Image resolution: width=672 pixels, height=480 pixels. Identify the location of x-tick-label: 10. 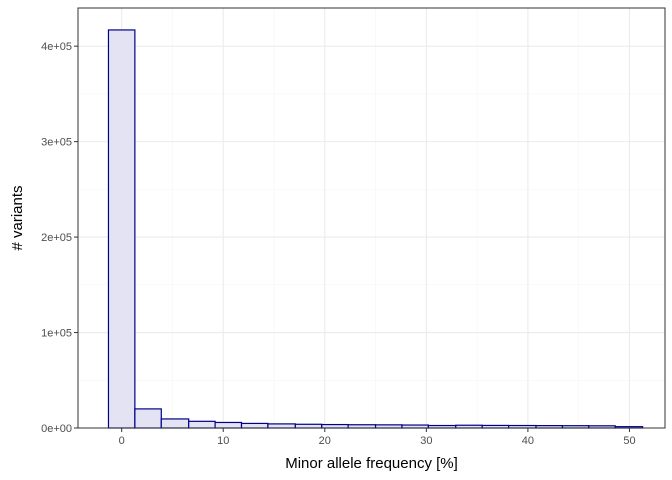
(223, 441).